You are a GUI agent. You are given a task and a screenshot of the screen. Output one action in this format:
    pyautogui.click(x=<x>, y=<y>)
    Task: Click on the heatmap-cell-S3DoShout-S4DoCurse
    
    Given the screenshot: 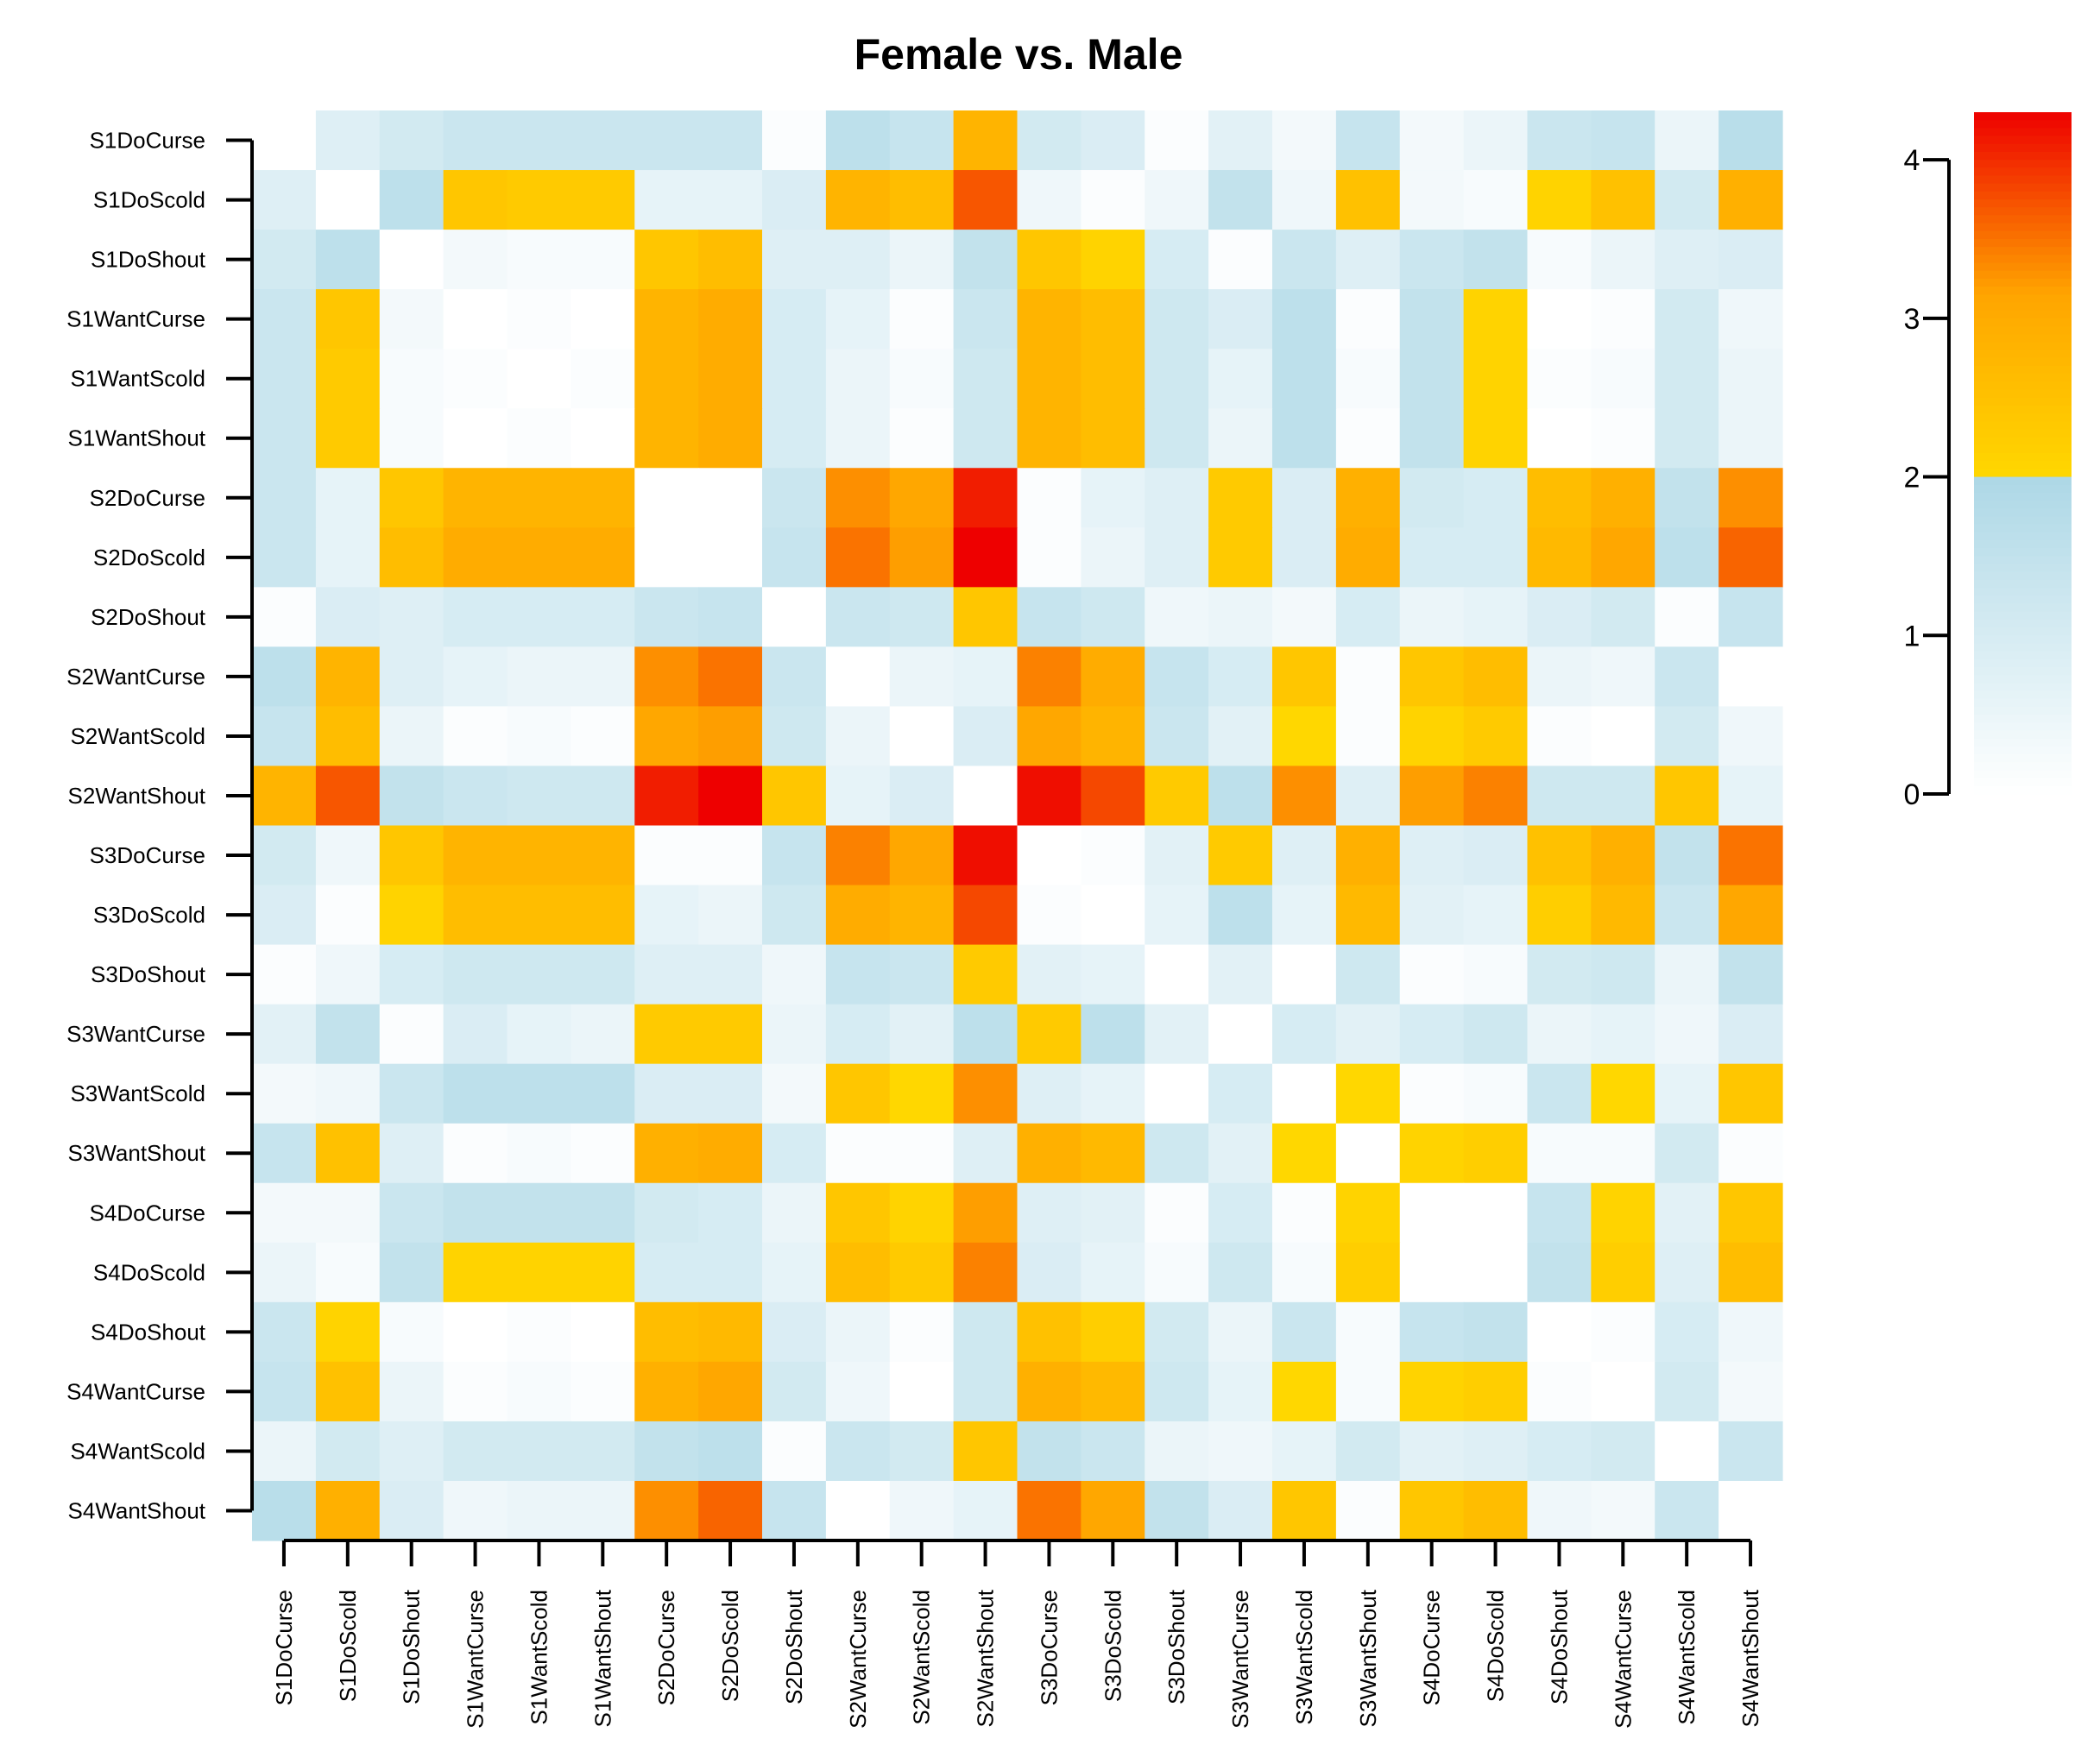 What is the action you would take?
    pyautogui.click(x=1432, y=975)
    